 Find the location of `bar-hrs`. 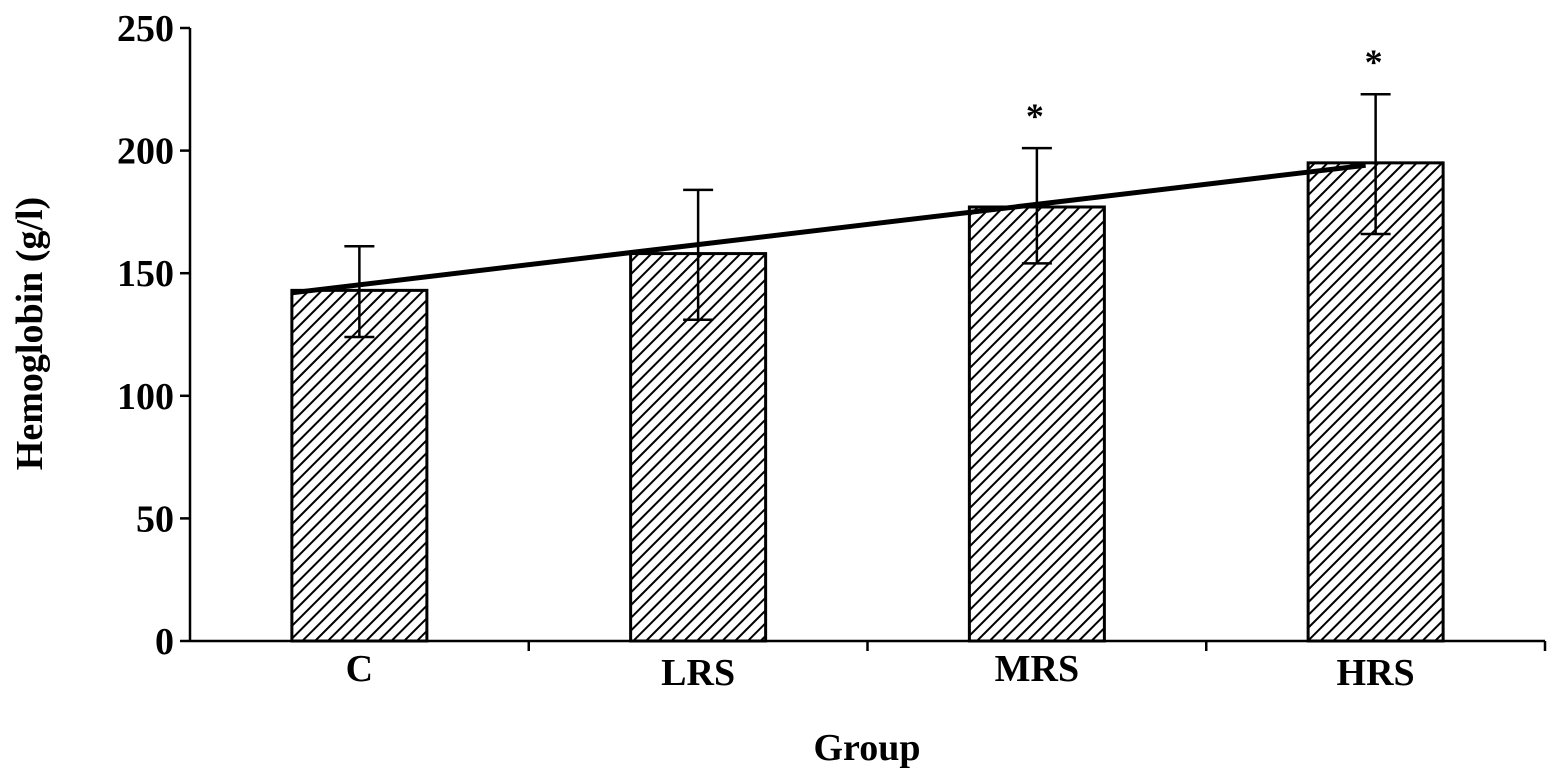

bar-hrs is located at coordinates (1375, 402).